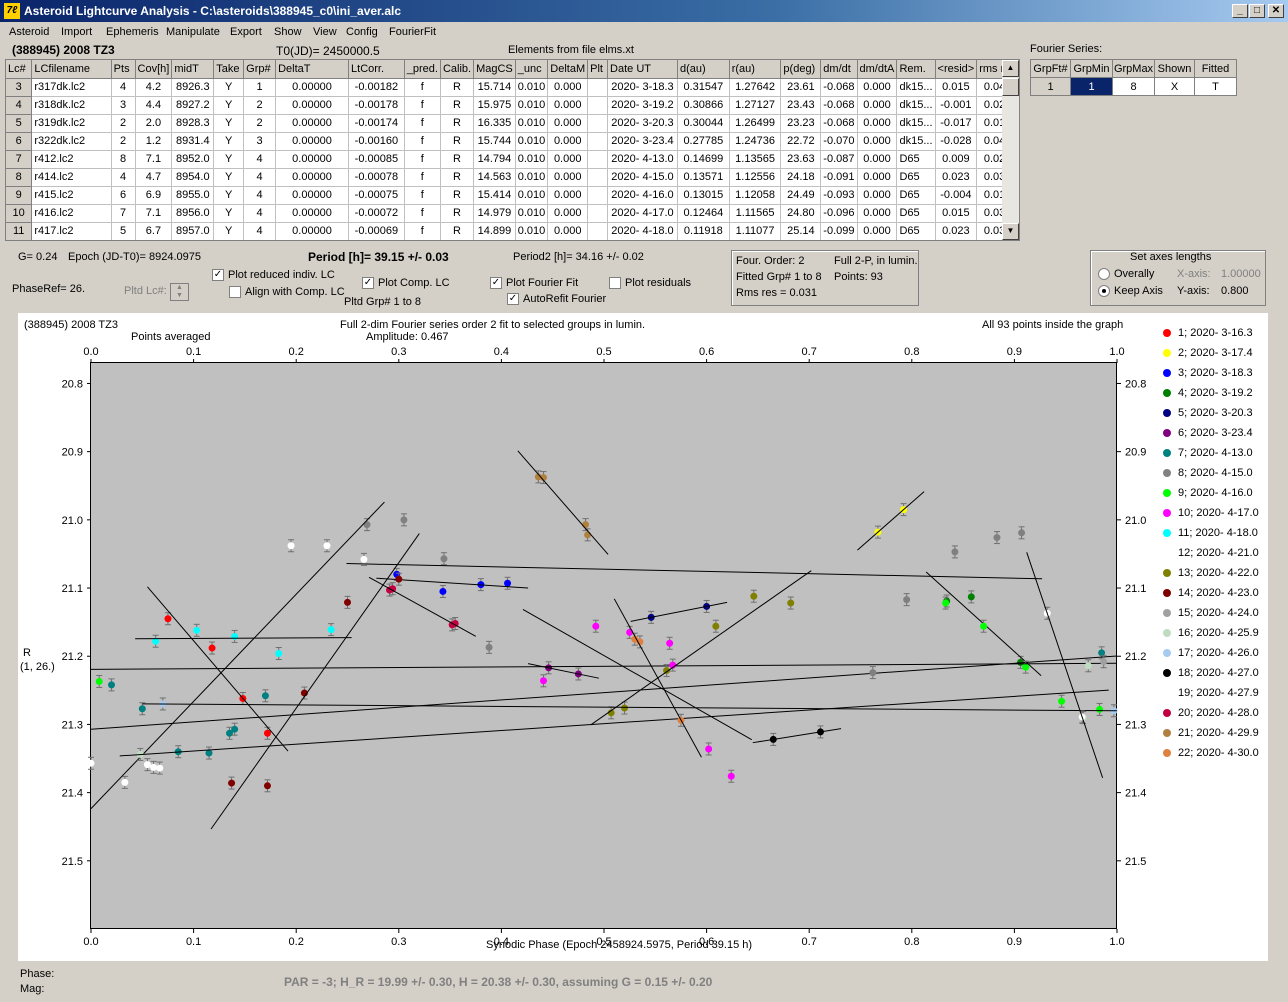 Image resolution: width=1288 pixels, height=1002 pixels. I want to click on grid-cell: r412.lc2, so click(71, 159).